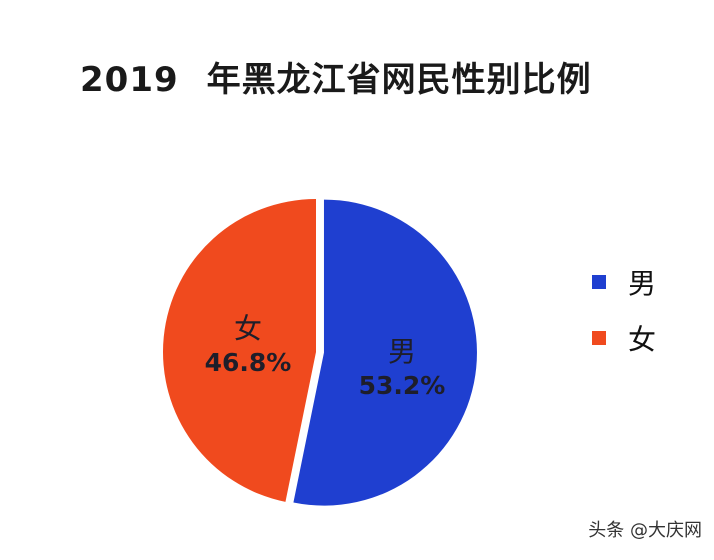 The image size is (714, 560). I want to click on legend-label-male: 男, so click(642, 283).